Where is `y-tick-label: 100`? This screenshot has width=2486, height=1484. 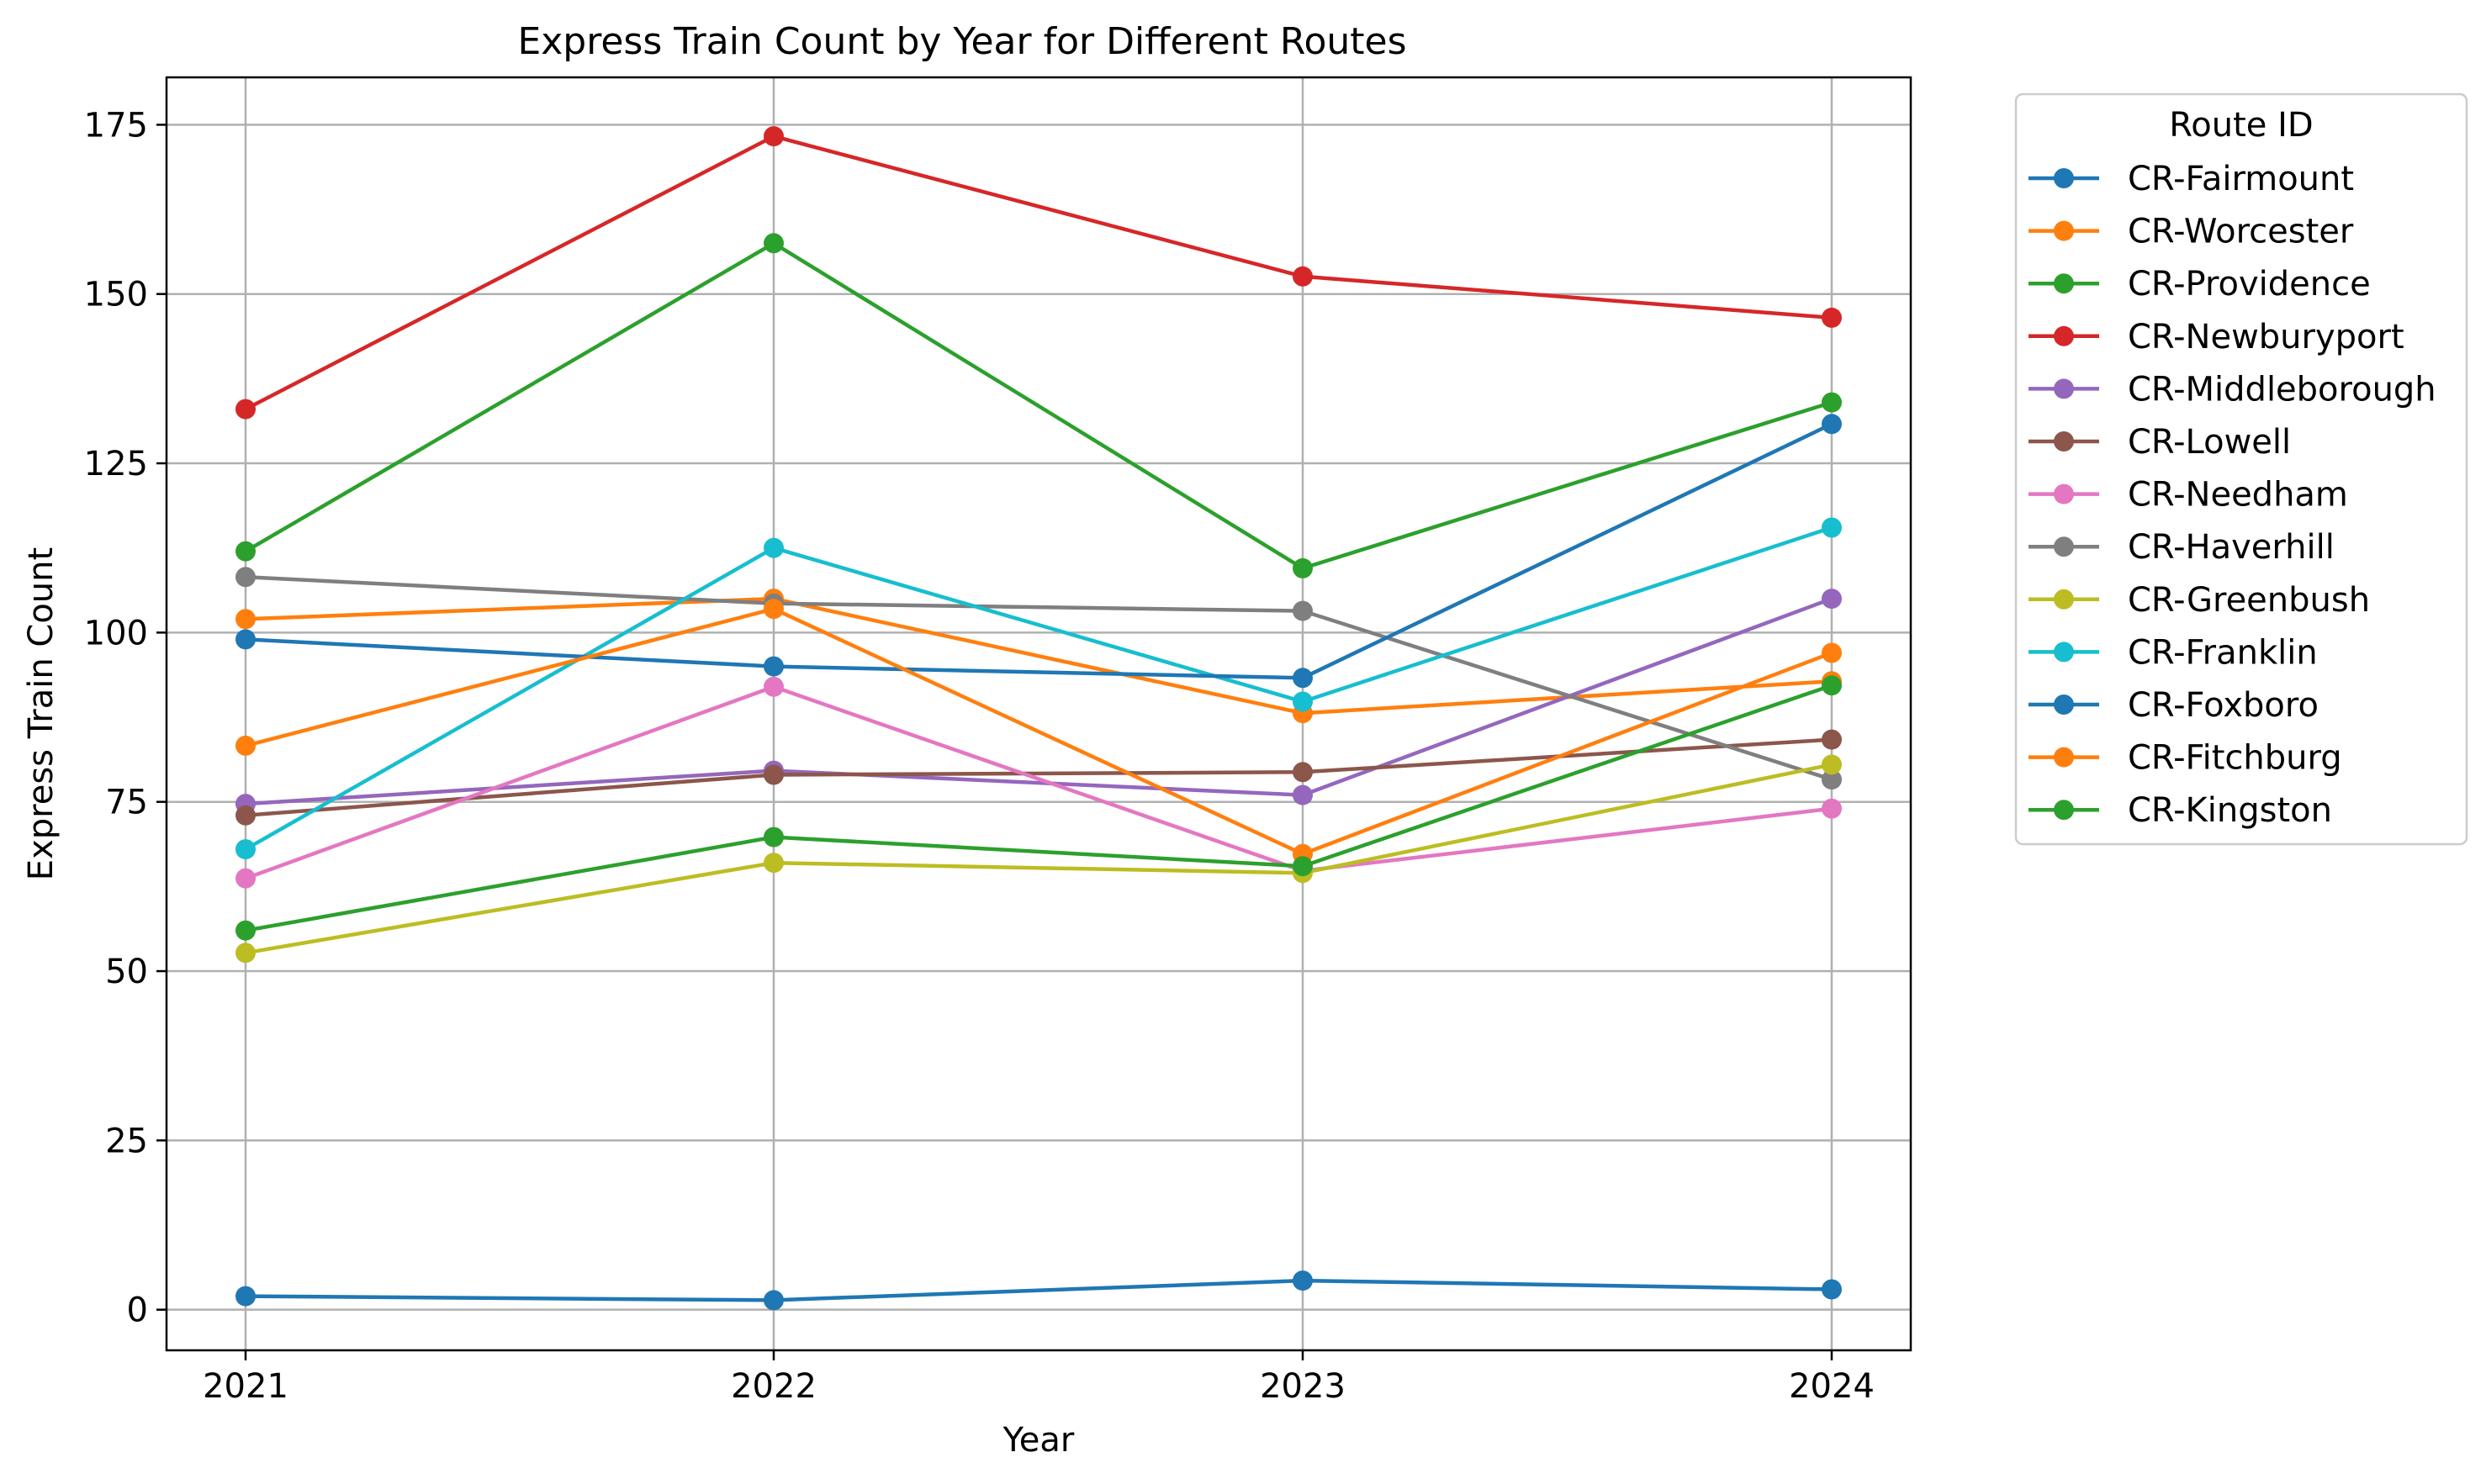
y-tick-label: 100 is located at coordinates (116, 633).